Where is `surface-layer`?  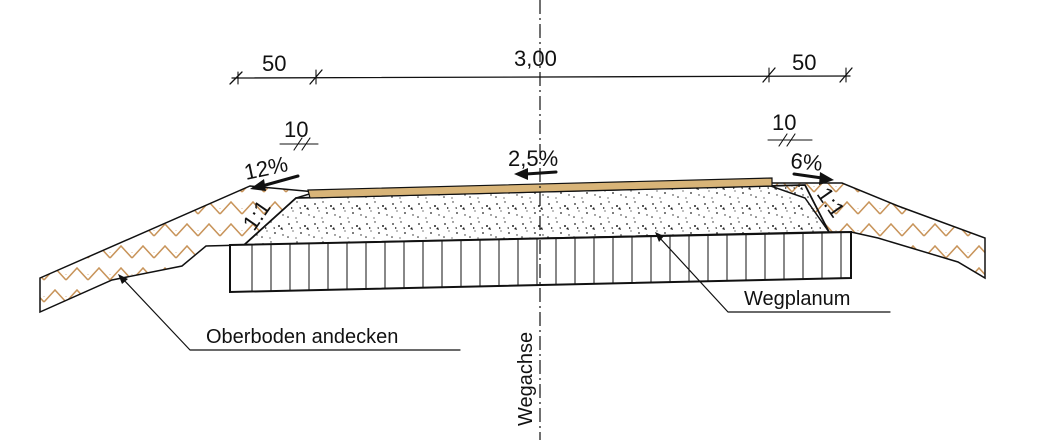 surface-layer is located at coordinates (540, 188).